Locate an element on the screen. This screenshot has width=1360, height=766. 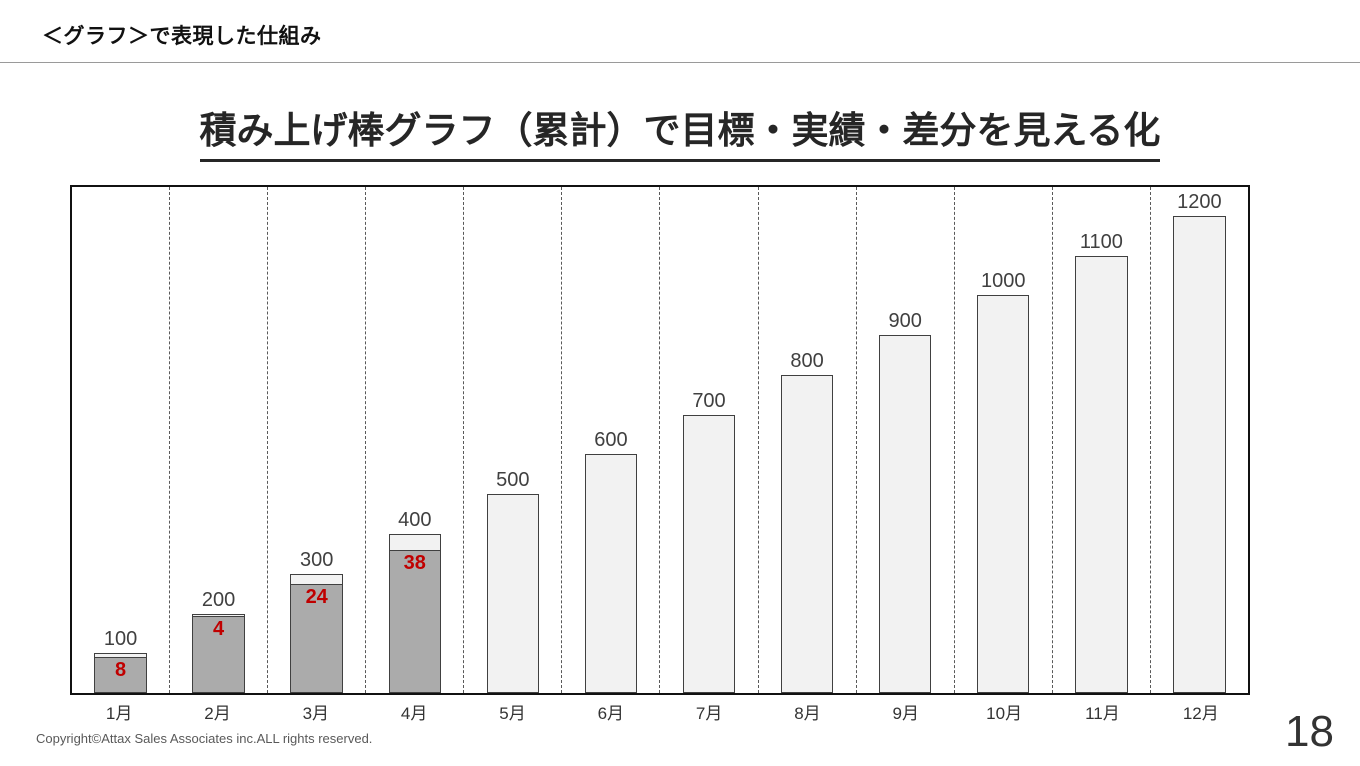
x-axis-label: 11月 is located at coordinates (1102, 713).